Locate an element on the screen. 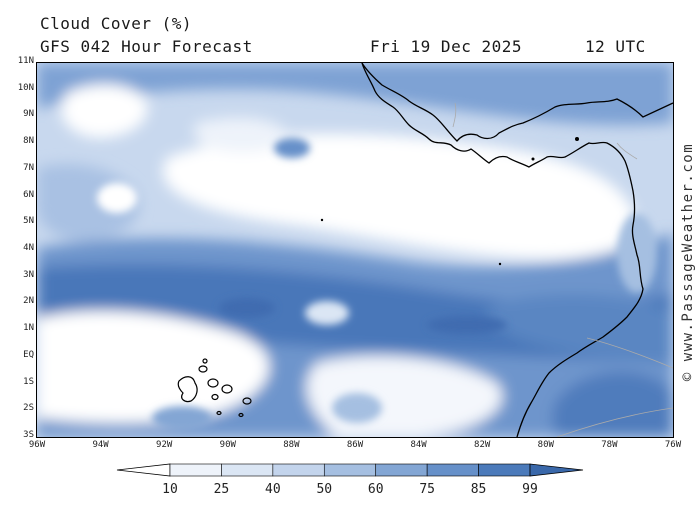 This screenshot has width=700, height=525. lat-label: 3S is located at coordinates (28, 435).